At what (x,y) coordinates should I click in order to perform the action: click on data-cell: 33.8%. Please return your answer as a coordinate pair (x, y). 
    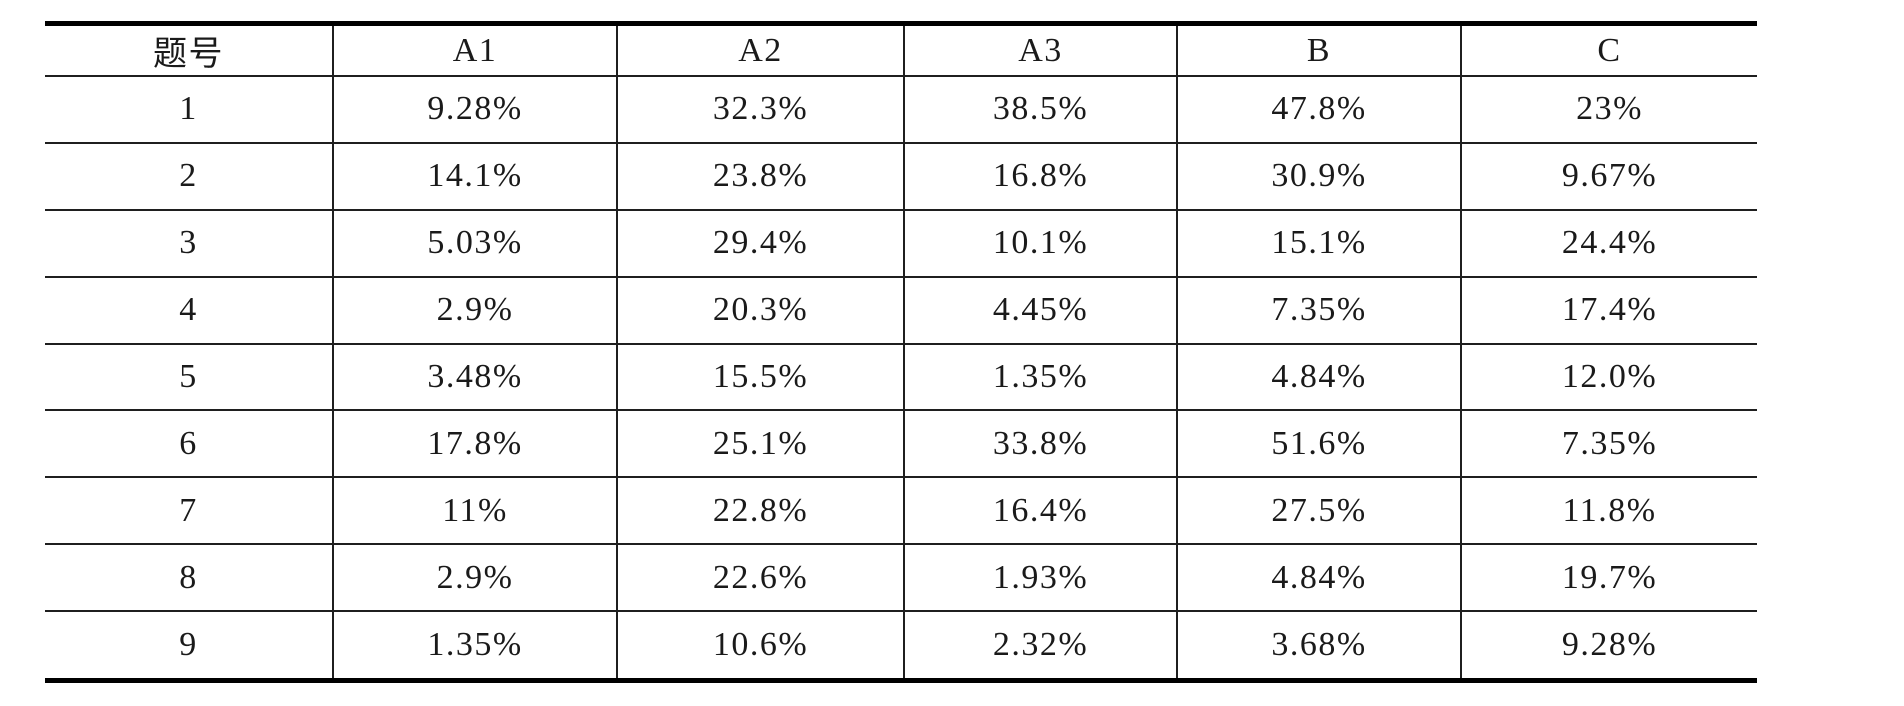
    Looking at the image, I should click on (1040, 444).